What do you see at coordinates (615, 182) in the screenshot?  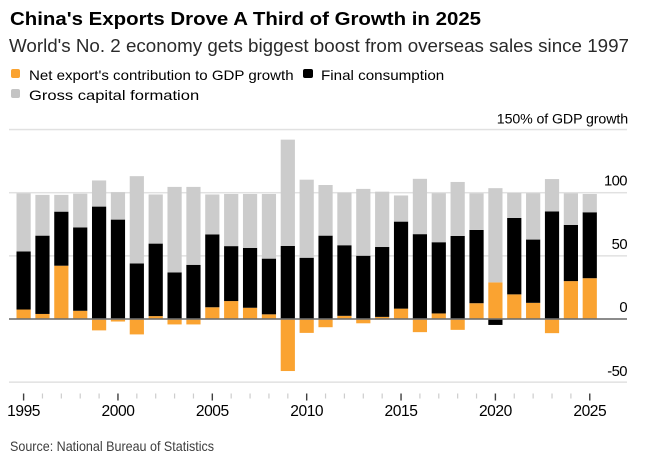 I see `svg-text: 100` at bounding box center [615, 182].